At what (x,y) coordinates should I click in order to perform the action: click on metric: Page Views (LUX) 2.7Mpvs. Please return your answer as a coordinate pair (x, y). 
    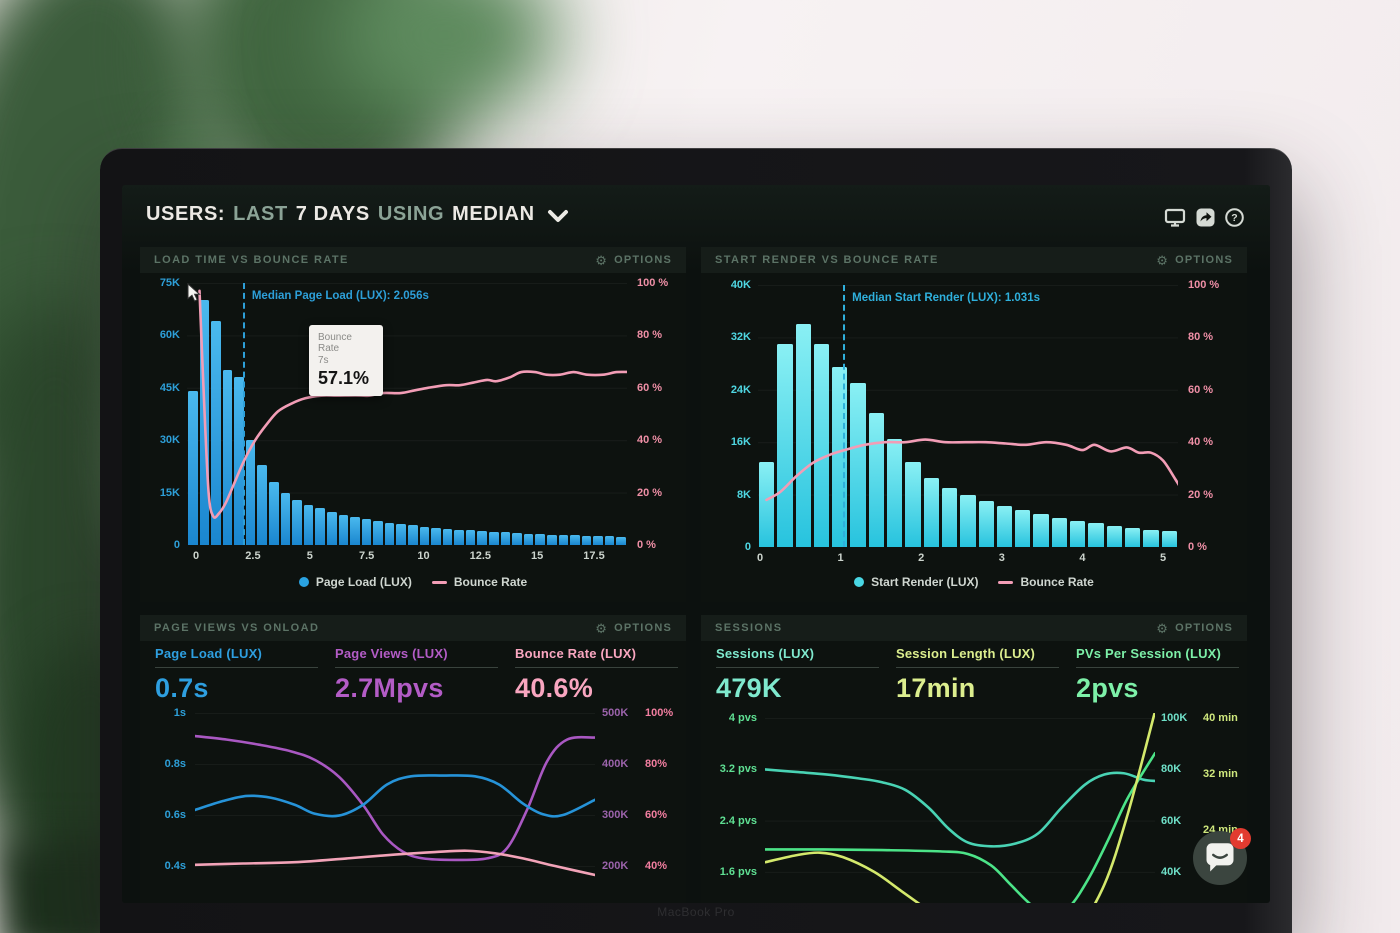
    Looking at the image, I should click on (425, 675).